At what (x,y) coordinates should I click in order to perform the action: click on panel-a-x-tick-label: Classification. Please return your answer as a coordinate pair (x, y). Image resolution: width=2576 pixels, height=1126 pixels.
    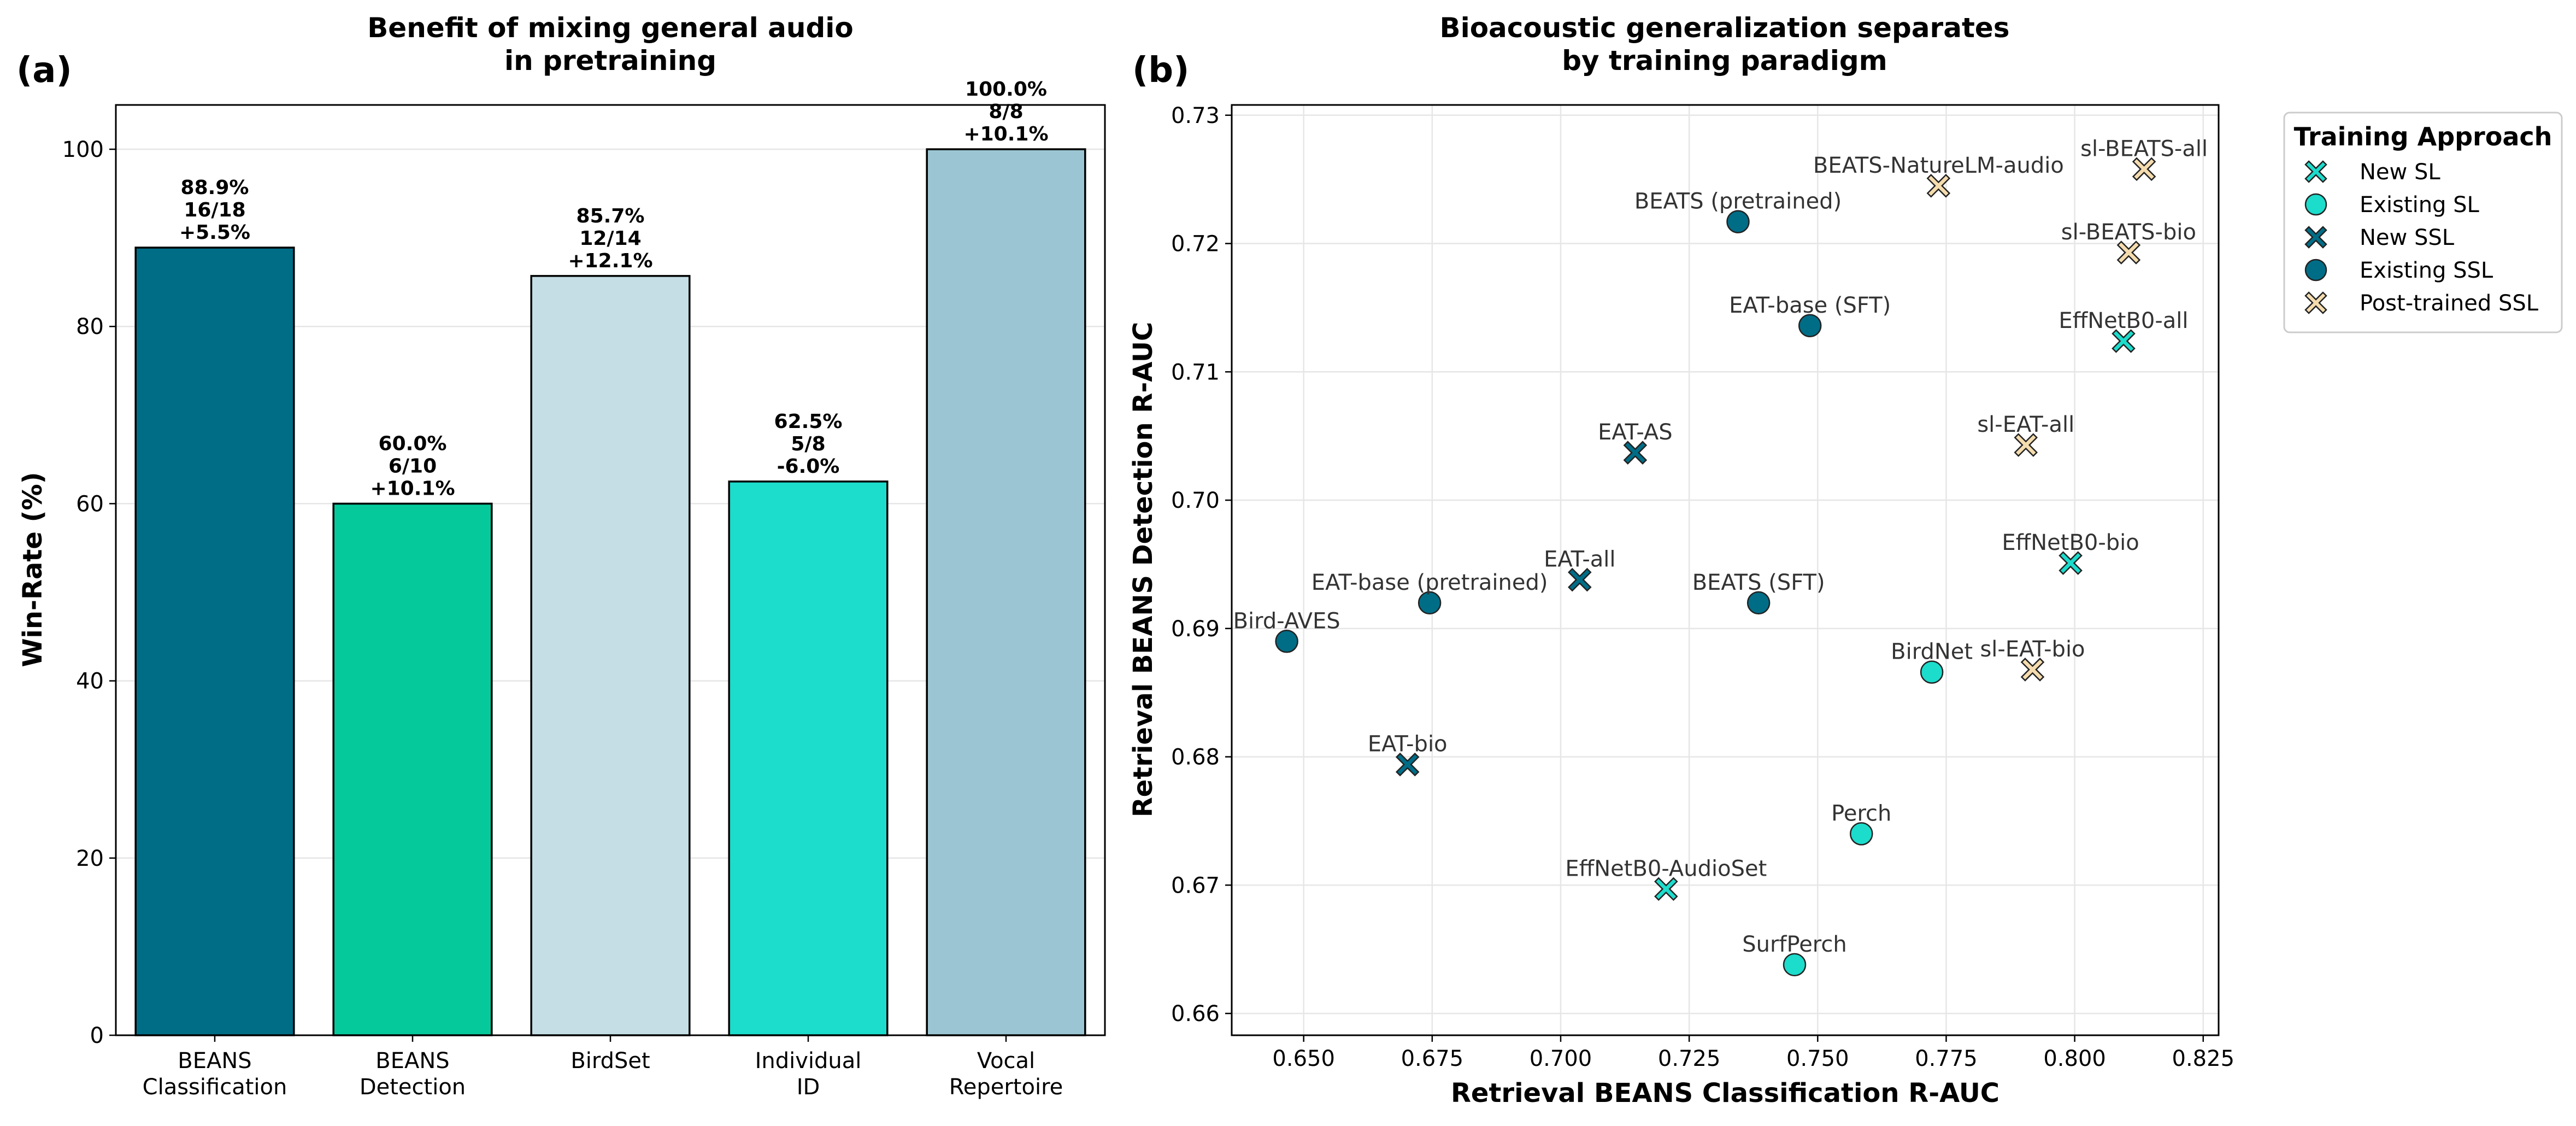
    Looking at the image, I should click on (215, 1087).